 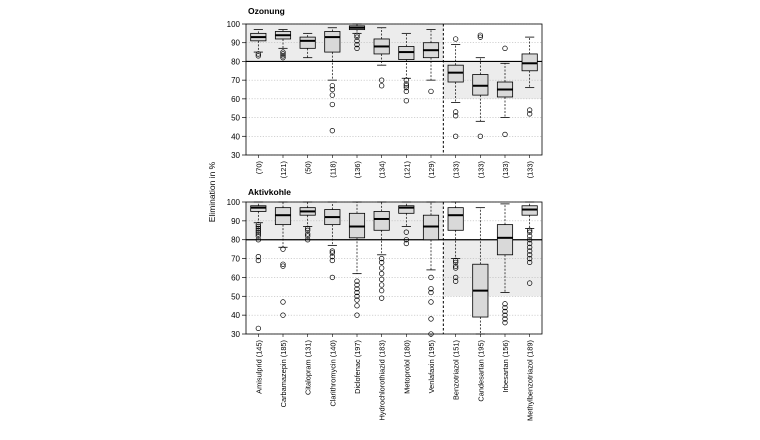 What do you see at coordinates (235, 296) in the screenshot?
I see `y-tick-label-50: 50` at bounding box center [235, 296].